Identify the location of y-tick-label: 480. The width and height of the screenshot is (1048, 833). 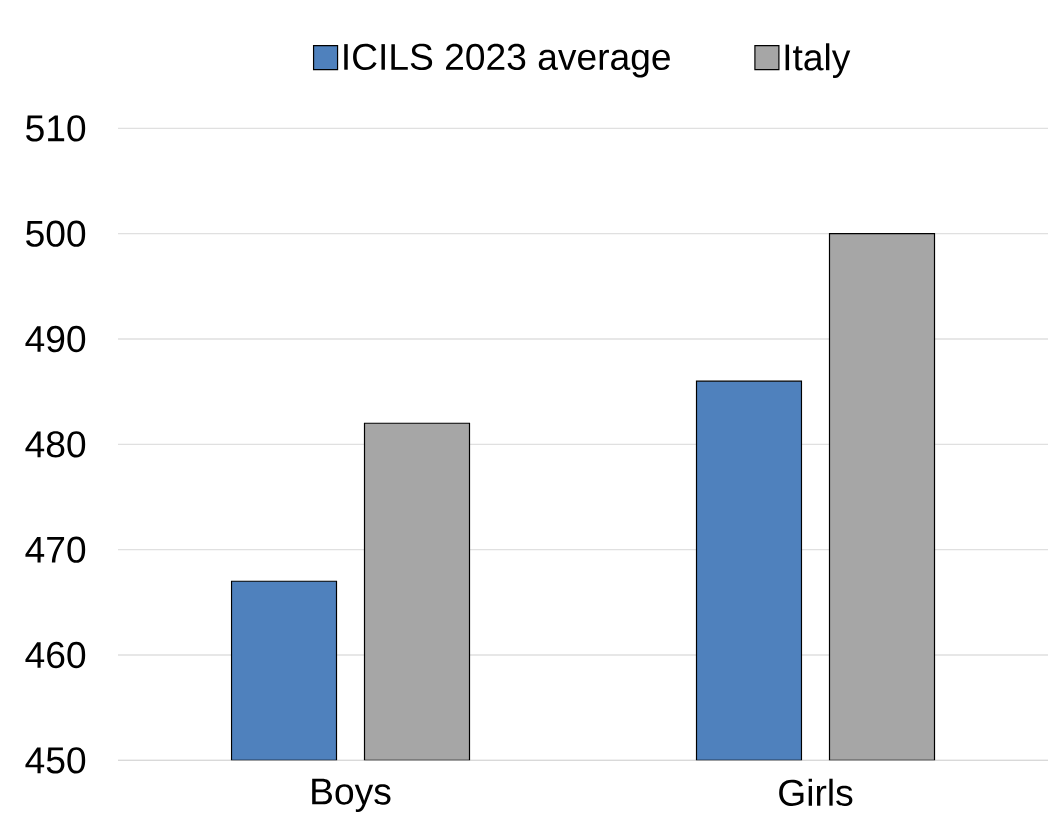
(55, 444).